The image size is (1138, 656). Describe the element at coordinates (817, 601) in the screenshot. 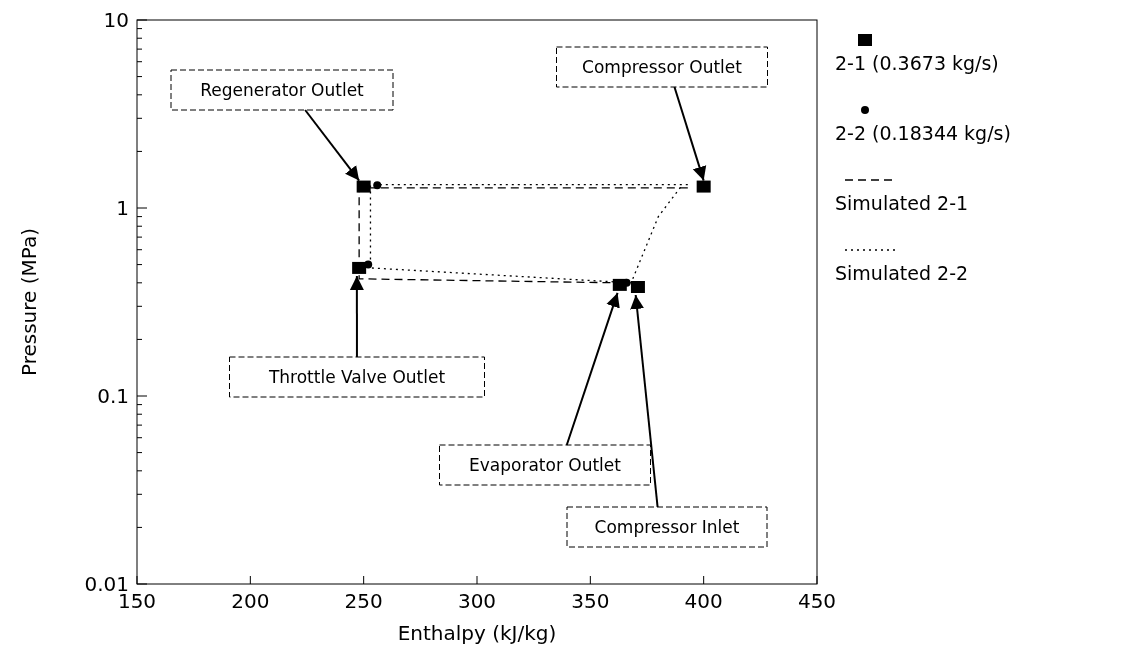

I see `x-tick-label: 450` at that location.